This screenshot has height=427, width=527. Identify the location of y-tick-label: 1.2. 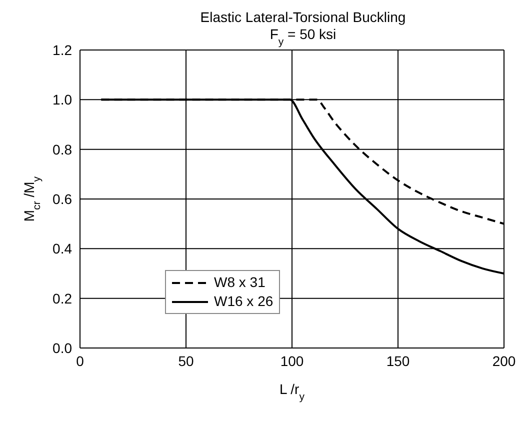
(62, 50).